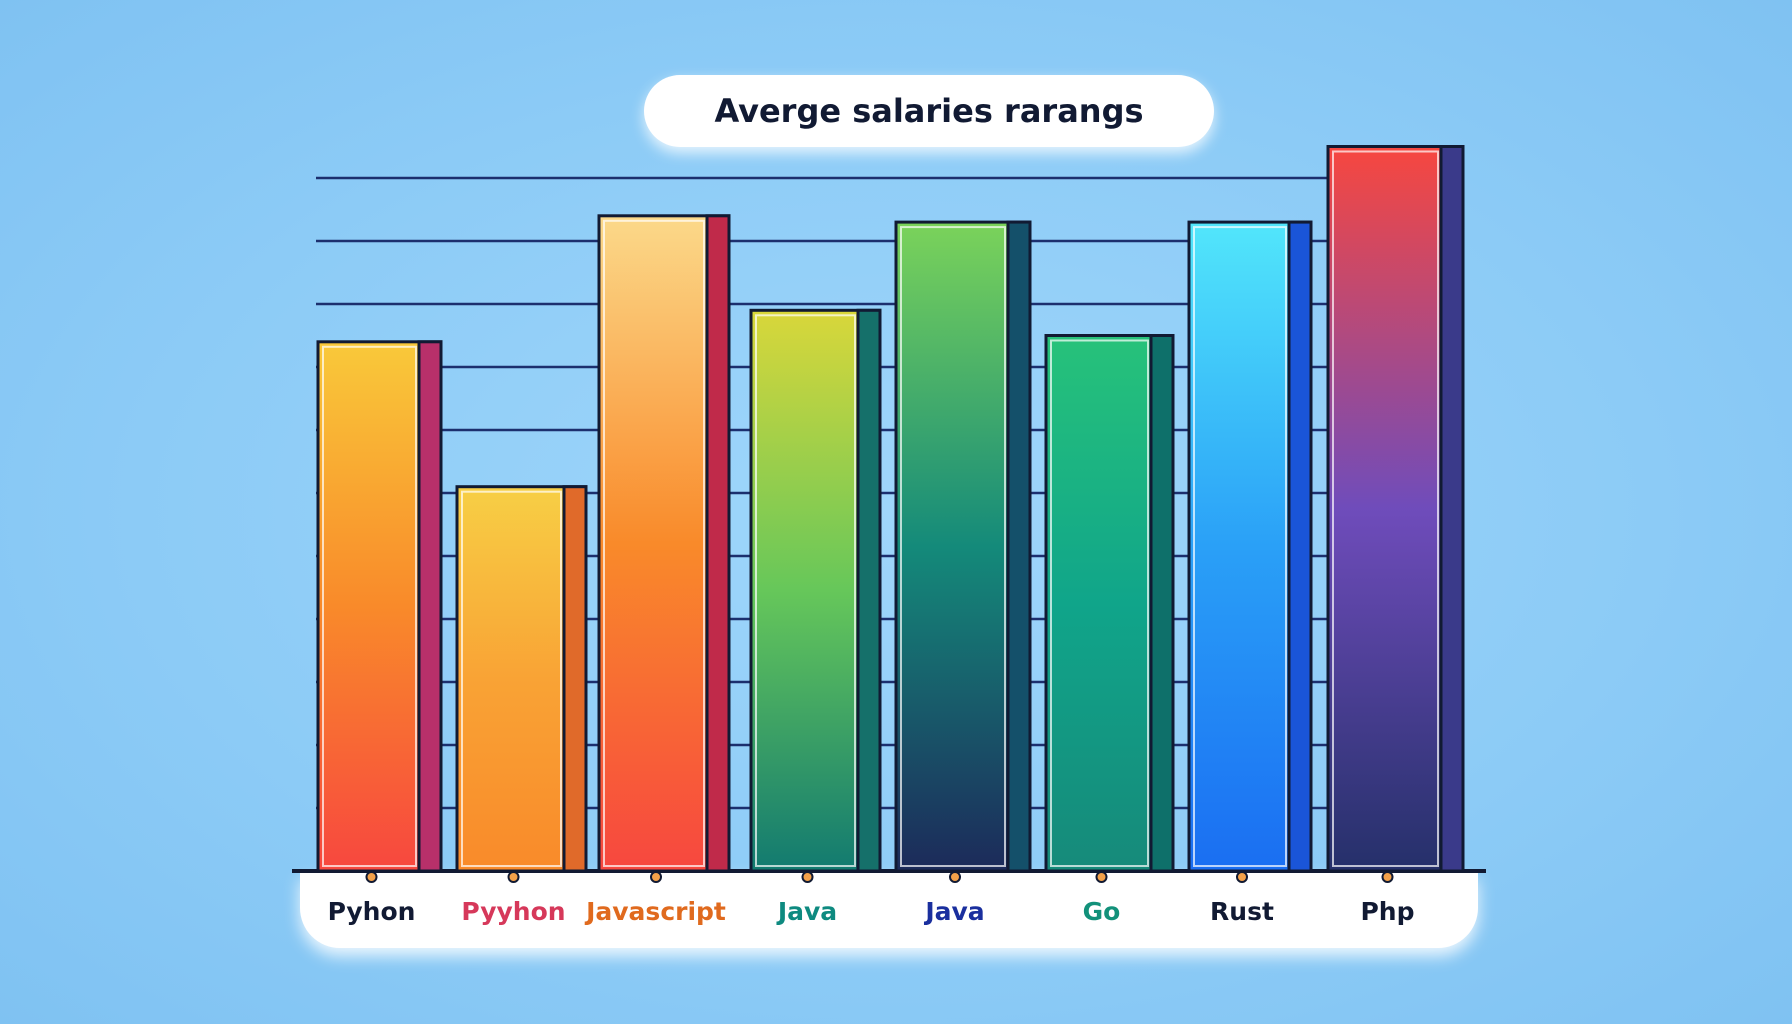 The image size is (1792, 1024). I want to click on x-tick-label: Go, so click(1102, 911).